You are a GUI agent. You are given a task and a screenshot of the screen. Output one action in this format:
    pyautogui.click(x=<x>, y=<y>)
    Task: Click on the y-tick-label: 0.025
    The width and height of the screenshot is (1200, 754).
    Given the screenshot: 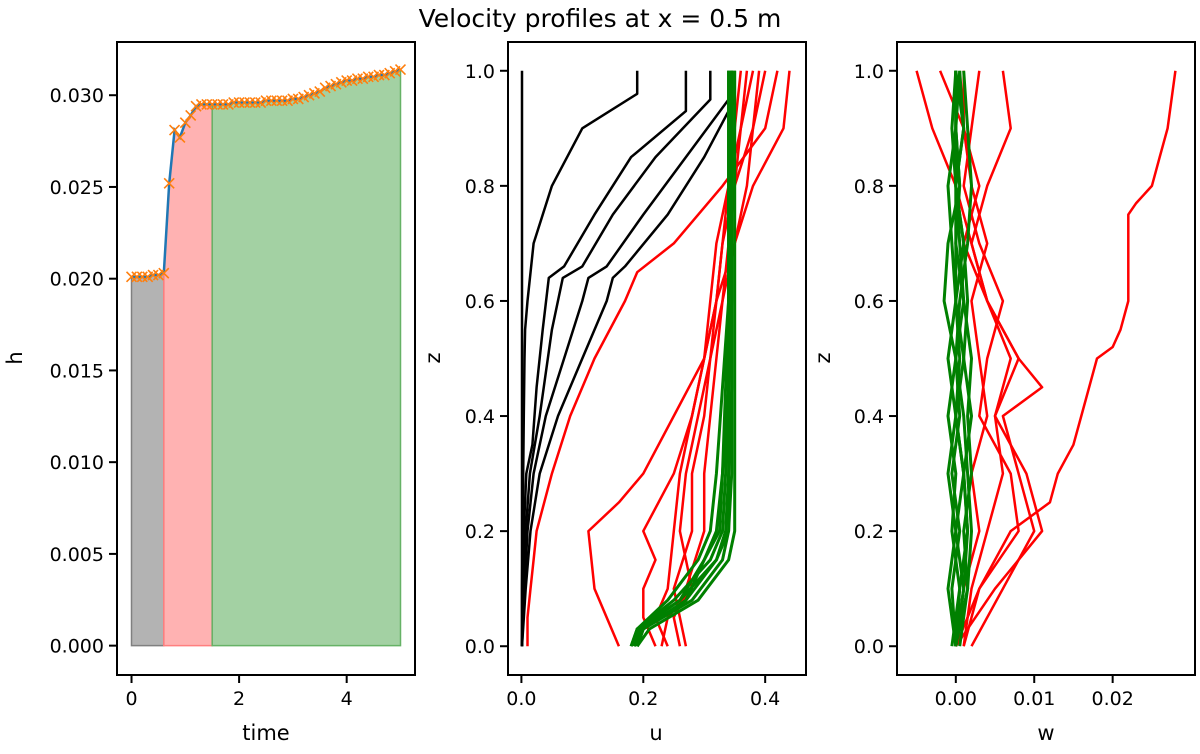 What is the action you would take?
    pyautogui.click(x=77, y=188)
    